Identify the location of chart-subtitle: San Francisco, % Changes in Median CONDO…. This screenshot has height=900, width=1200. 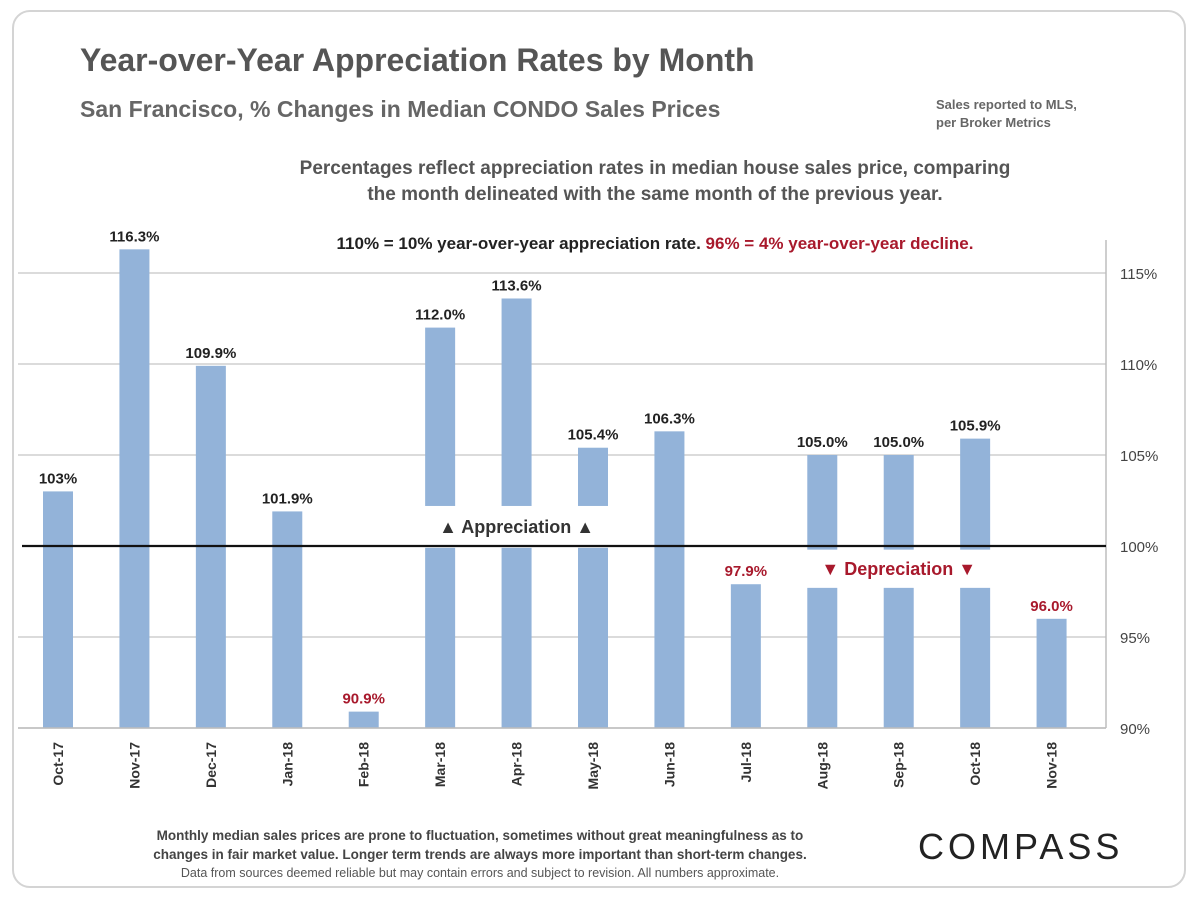
(400, 109).